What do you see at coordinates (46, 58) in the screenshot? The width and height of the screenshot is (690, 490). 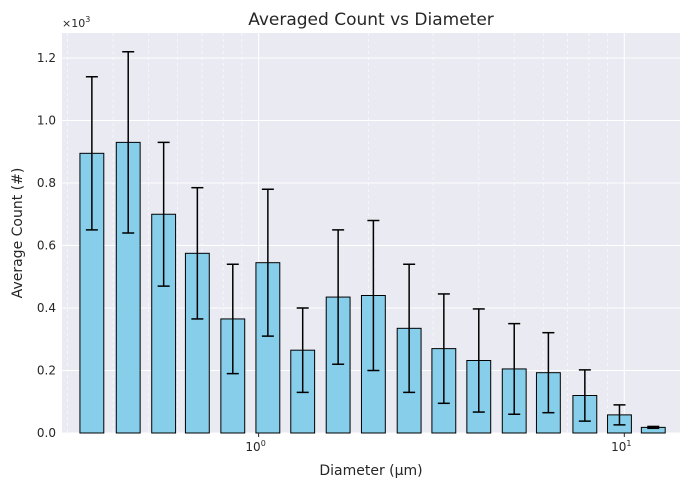 I see `y-tick-label: 1.2` at bounding box center [46, 58].